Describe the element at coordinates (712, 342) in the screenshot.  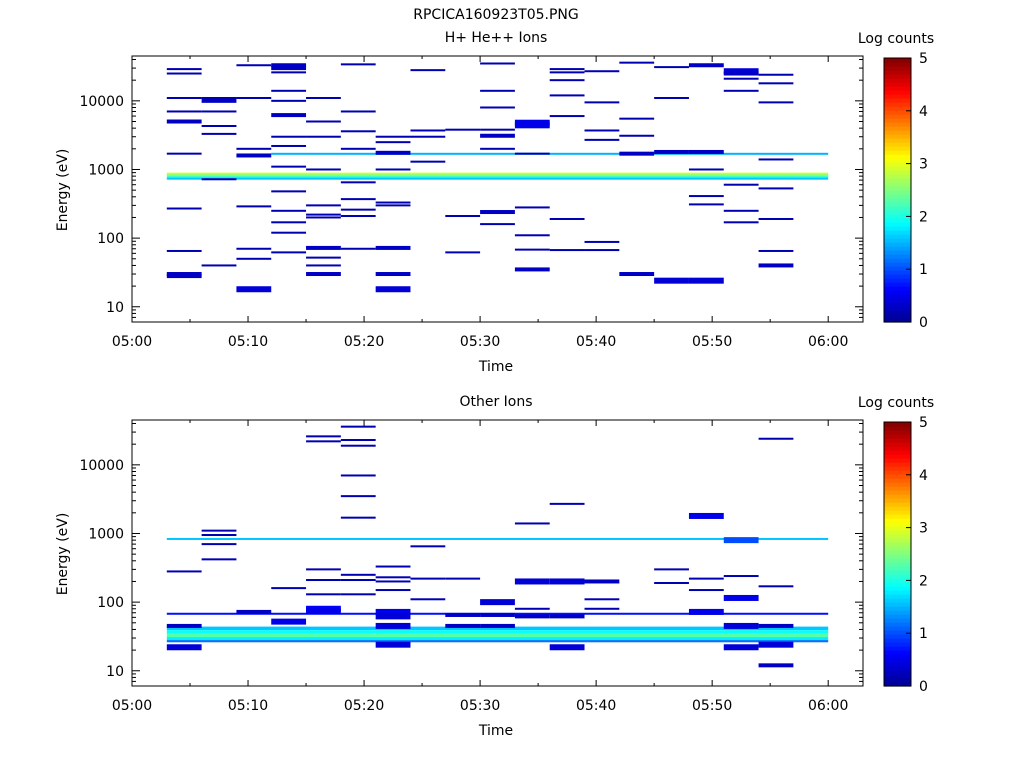
I see `x-tick-label: 05:50` at that location.